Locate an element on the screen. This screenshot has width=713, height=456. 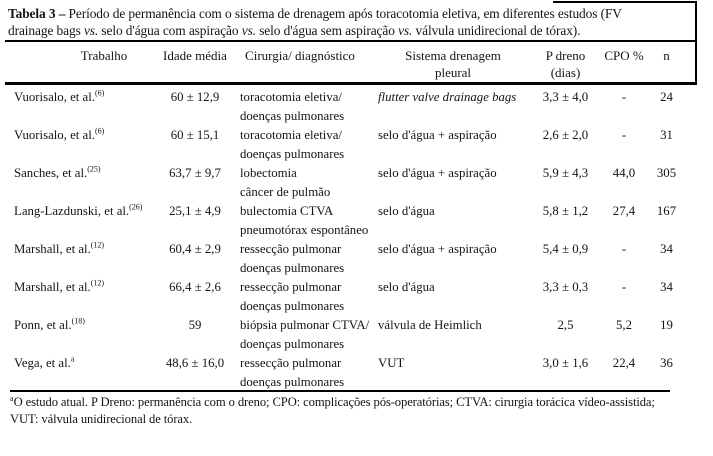
cell-idade-media: 59 is located at coordinates (195, 325).